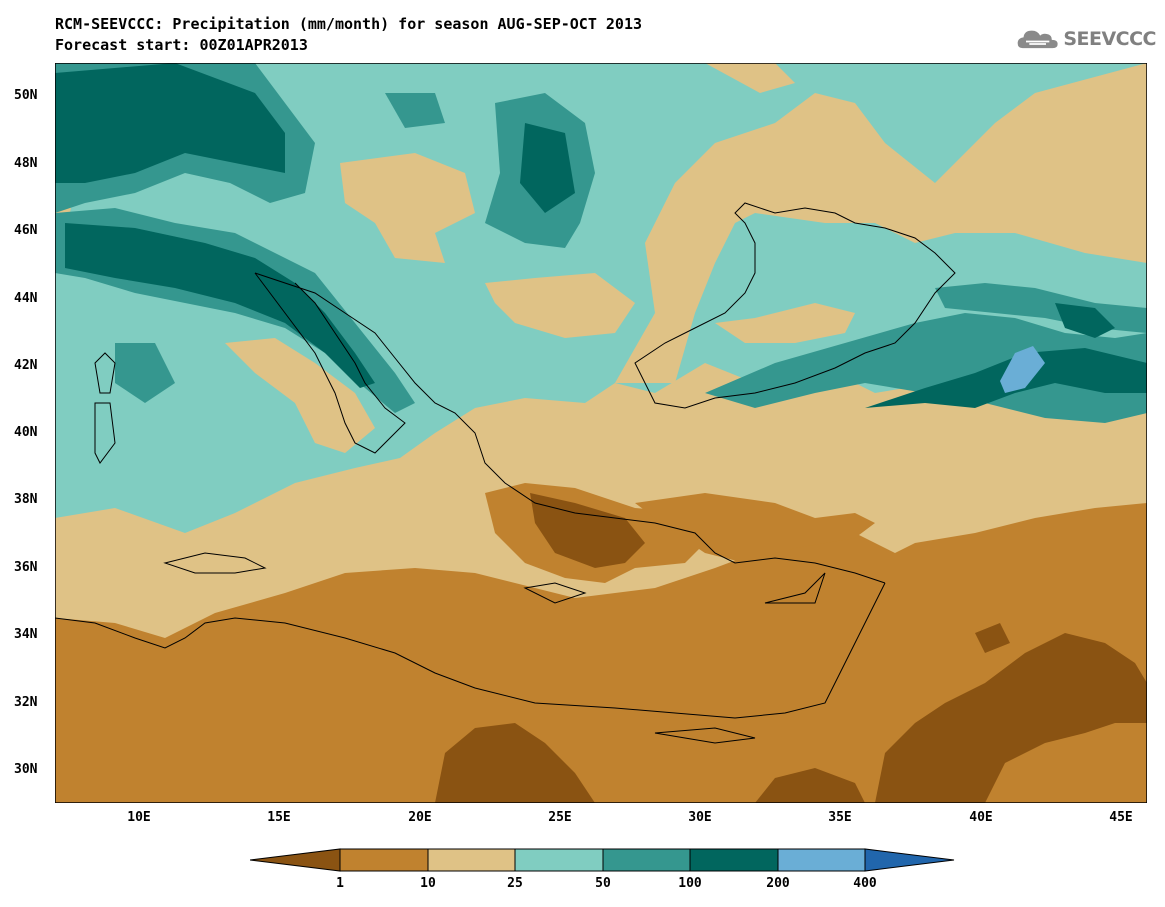 This screenshot has height=907, width=1165. I want to click on lon-label: 45E, so click(1121, 817).